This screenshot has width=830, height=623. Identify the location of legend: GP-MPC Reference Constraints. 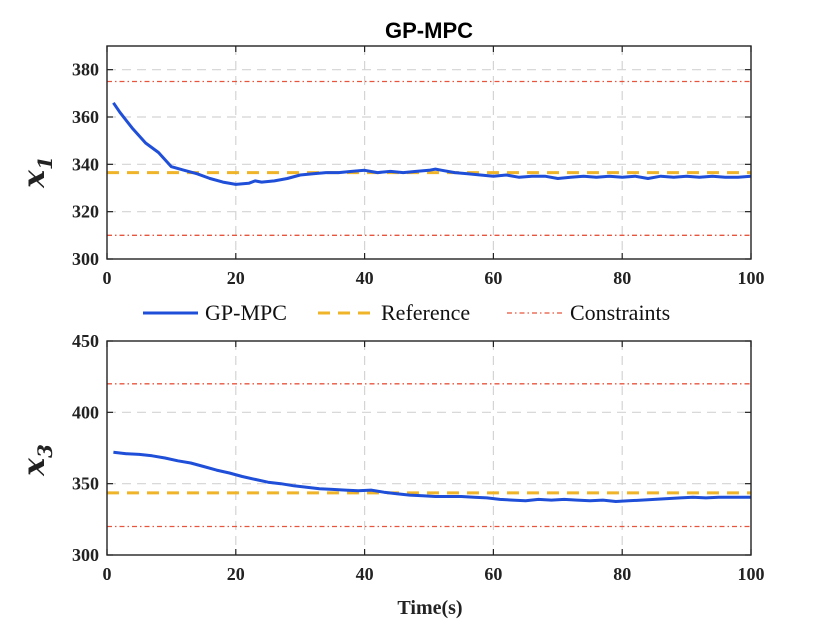
(406, 312).